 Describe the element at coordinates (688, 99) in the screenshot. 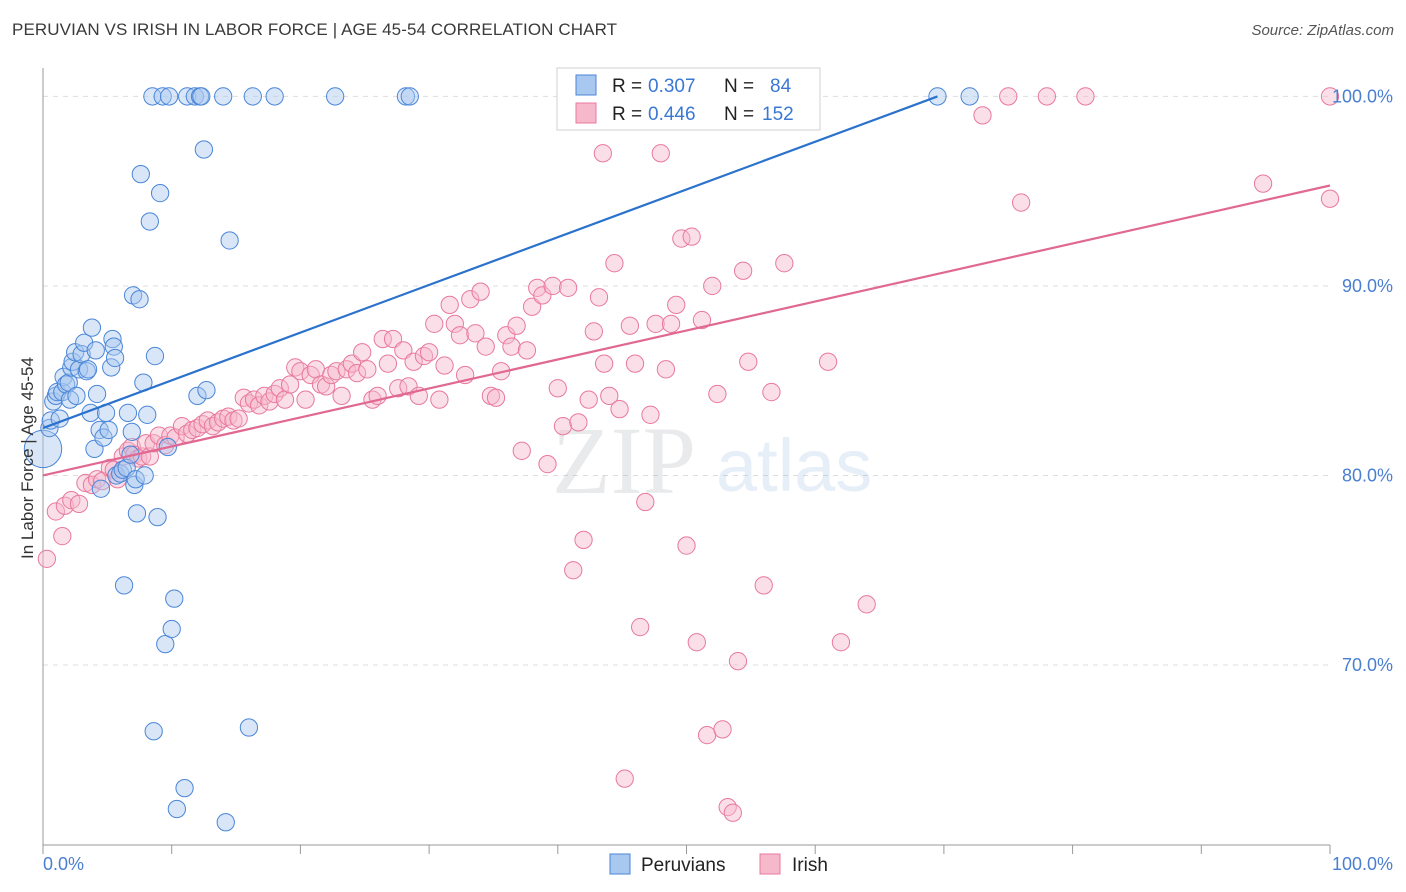

I see `stats-box: R = 0.307 N = 84 R = 0.446 N = 152` at that location.